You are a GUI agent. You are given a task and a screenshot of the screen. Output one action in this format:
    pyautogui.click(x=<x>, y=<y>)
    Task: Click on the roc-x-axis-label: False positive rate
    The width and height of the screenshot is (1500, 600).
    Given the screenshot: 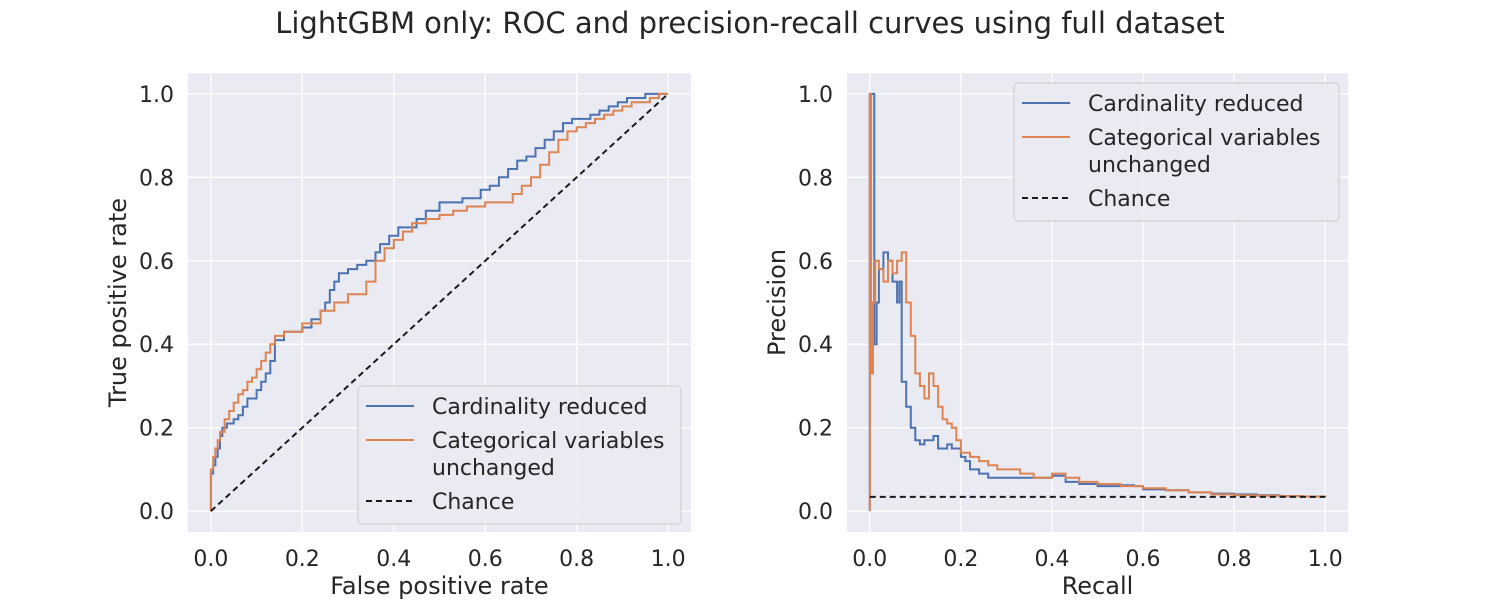 What is the action you would take?
    pyautogui.click(x=439, y=586)
    